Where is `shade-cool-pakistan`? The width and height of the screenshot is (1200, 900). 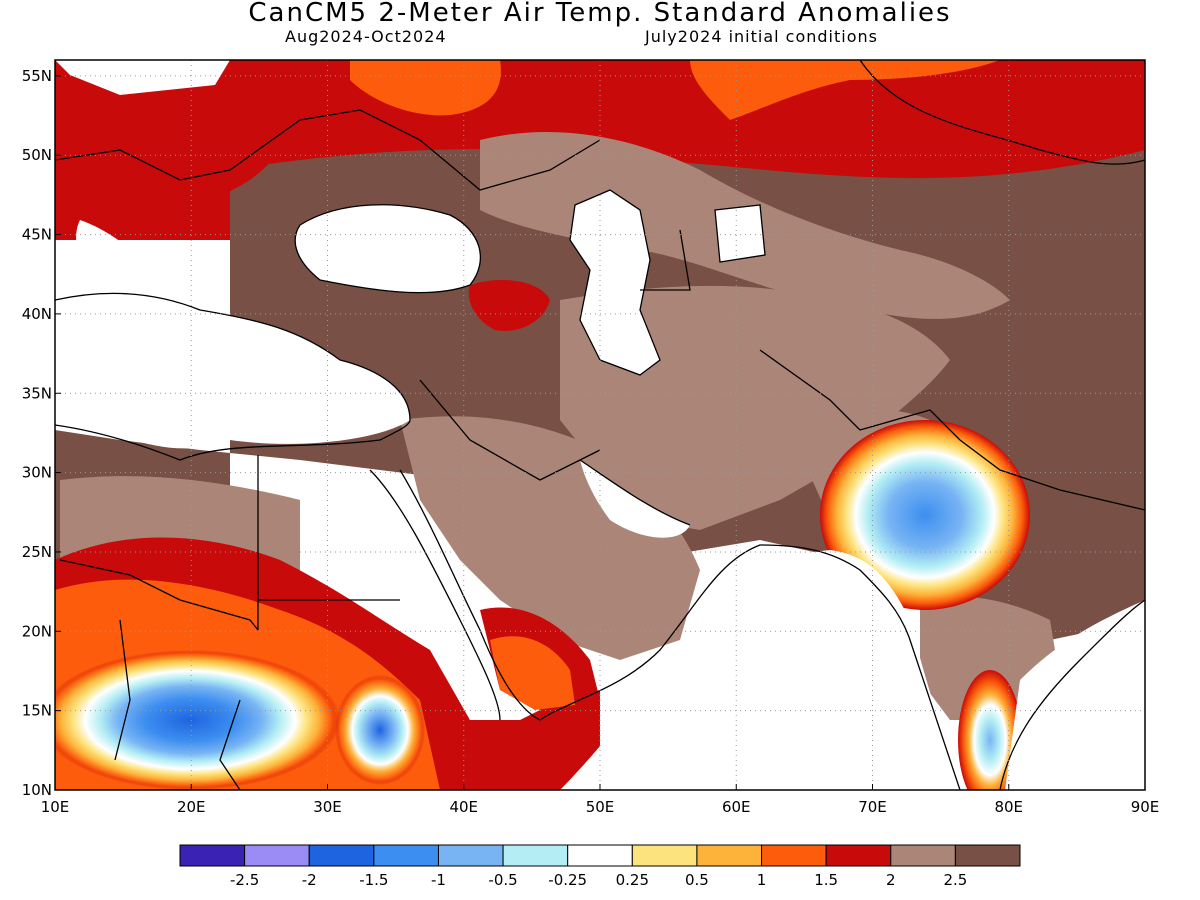 shade-cool-pakistan is located at coordinates (925, 515).